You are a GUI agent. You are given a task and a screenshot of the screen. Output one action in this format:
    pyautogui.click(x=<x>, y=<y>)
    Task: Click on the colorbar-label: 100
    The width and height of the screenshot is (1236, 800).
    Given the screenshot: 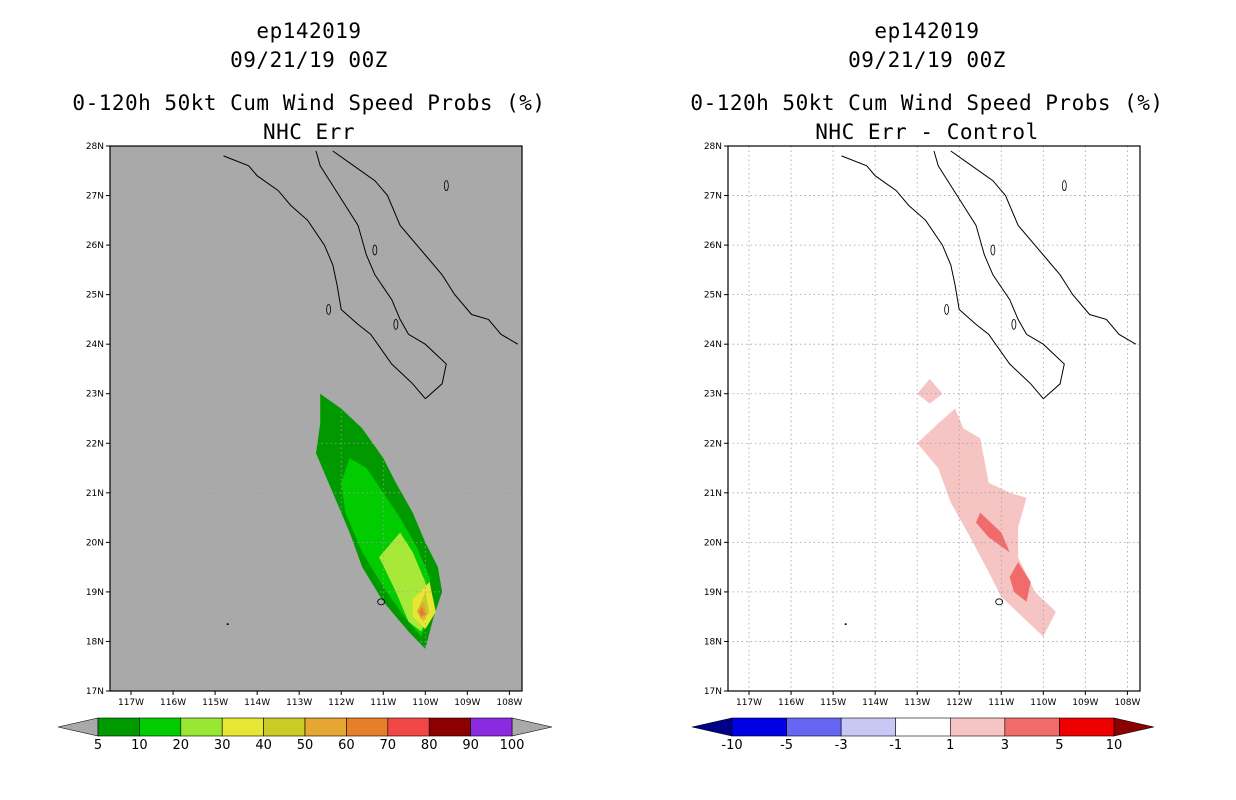 What is the action you would take?
    pyautogui.click(x=512, y=745)
    